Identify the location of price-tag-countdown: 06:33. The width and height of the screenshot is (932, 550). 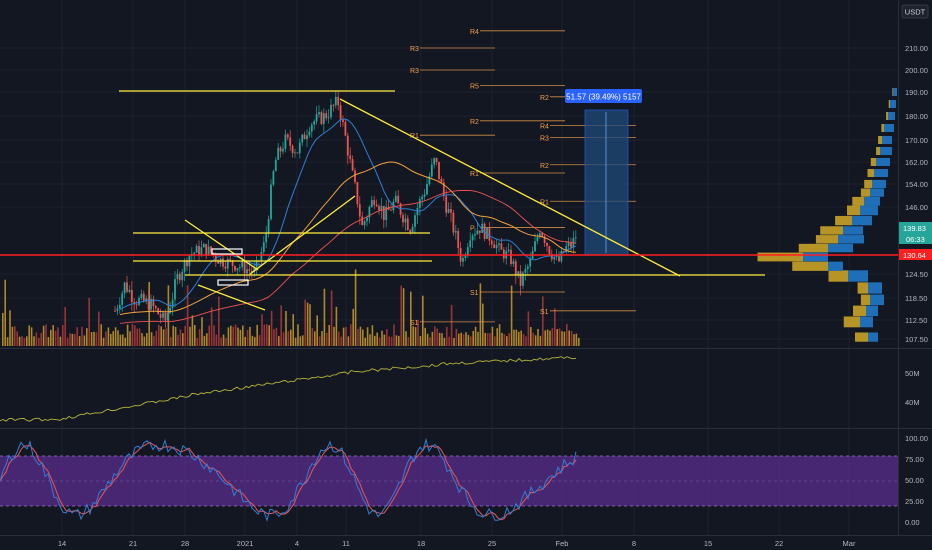
(915, 239).